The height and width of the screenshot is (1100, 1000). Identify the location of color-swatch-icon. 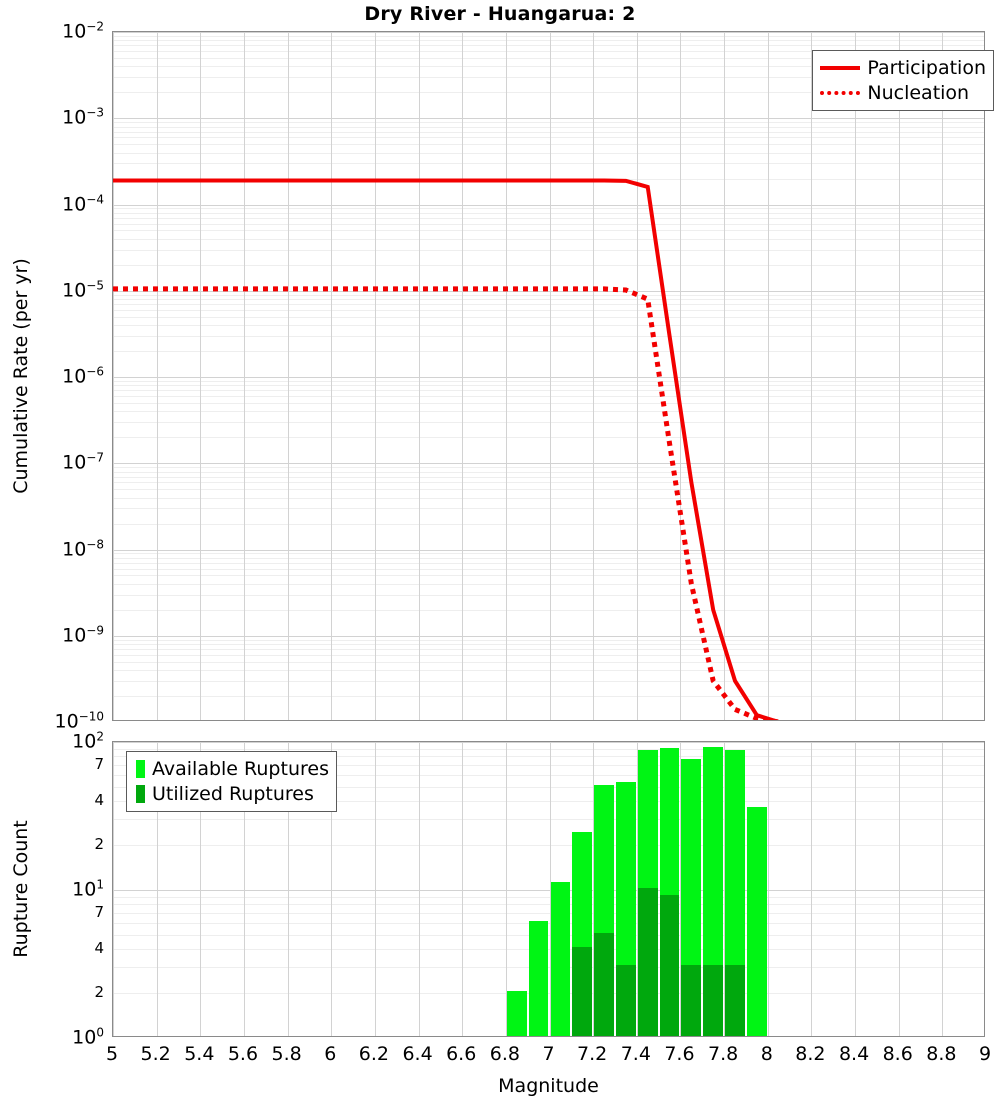
(140, 768).